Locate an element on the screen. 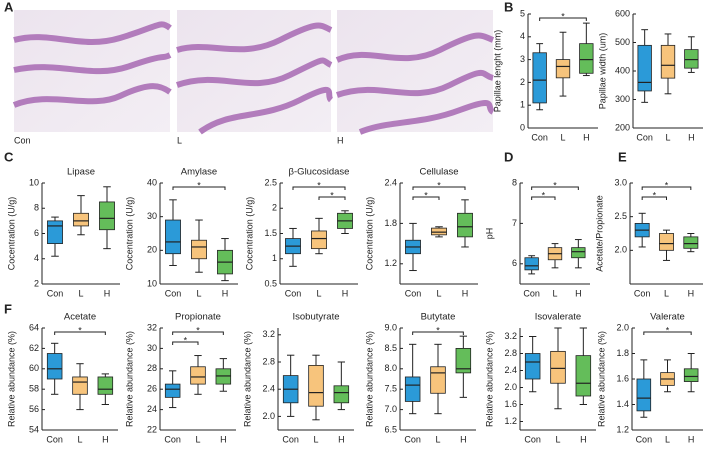 Image resolution: width=708 pixels, height=453 pixels. y-tick-label: 54 is located at coordinates (34, 429).